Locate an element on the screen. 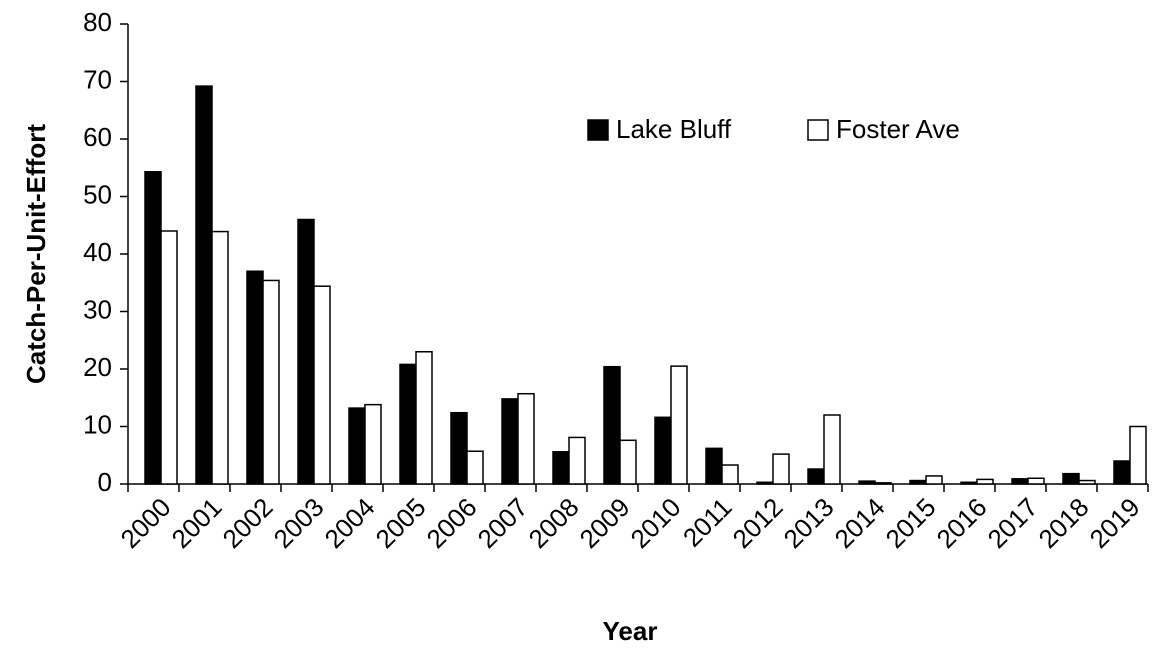 This screenshot has height=658, width=1156. x-tick-label: 2014 is located at coordinates (859, 523).